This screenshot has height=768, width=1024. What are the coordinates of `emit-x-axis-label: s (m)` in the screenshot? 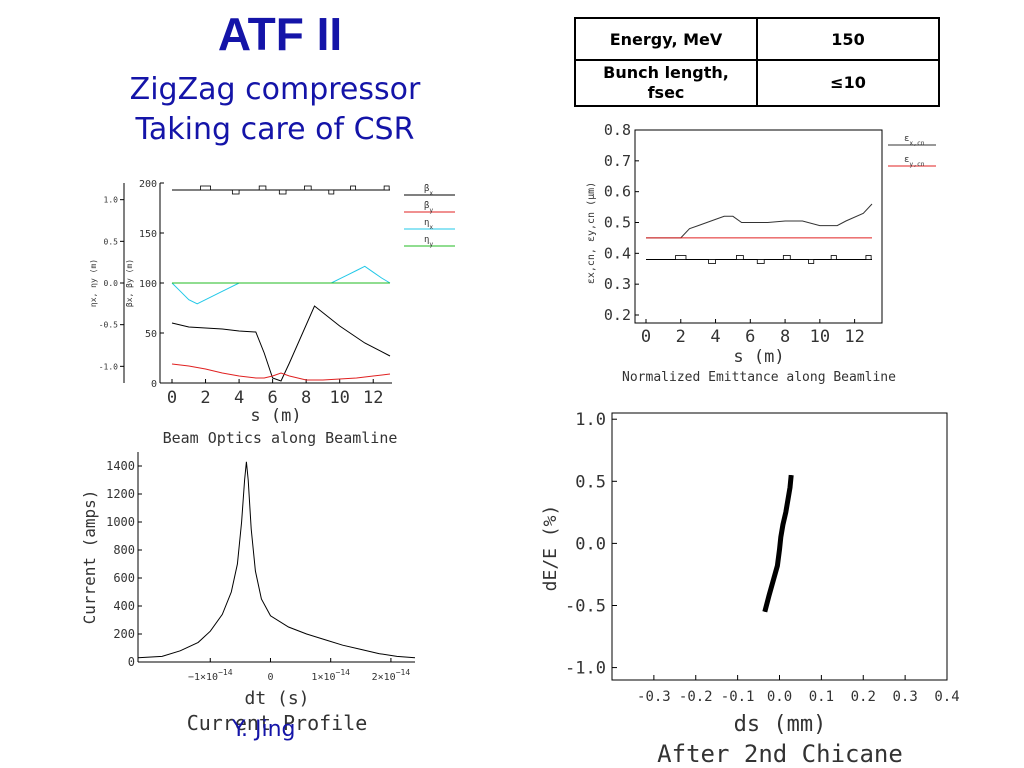 It's located at (758, 357).